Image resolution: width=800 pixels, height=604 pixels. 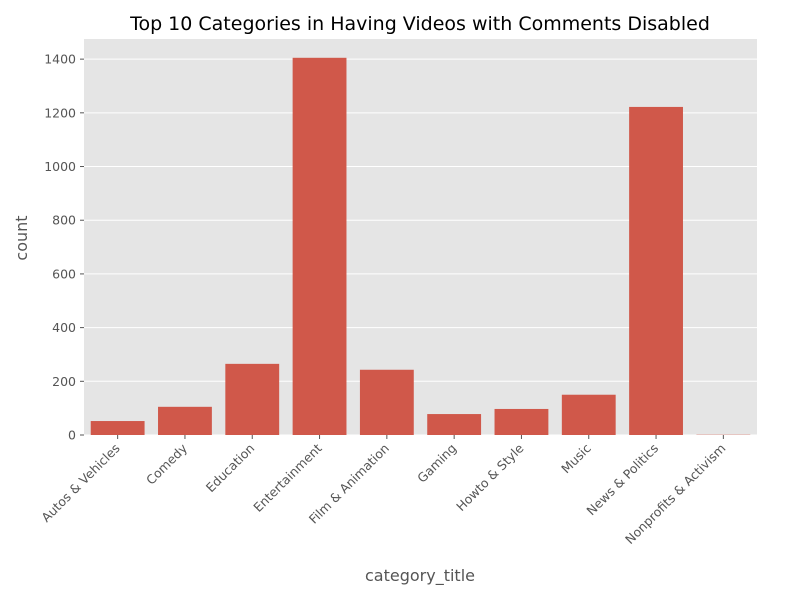 What do you see at coordinates (64, 220) in the screenshot?
I see `y-tick-label: 800` at bounding box center [64, 220].